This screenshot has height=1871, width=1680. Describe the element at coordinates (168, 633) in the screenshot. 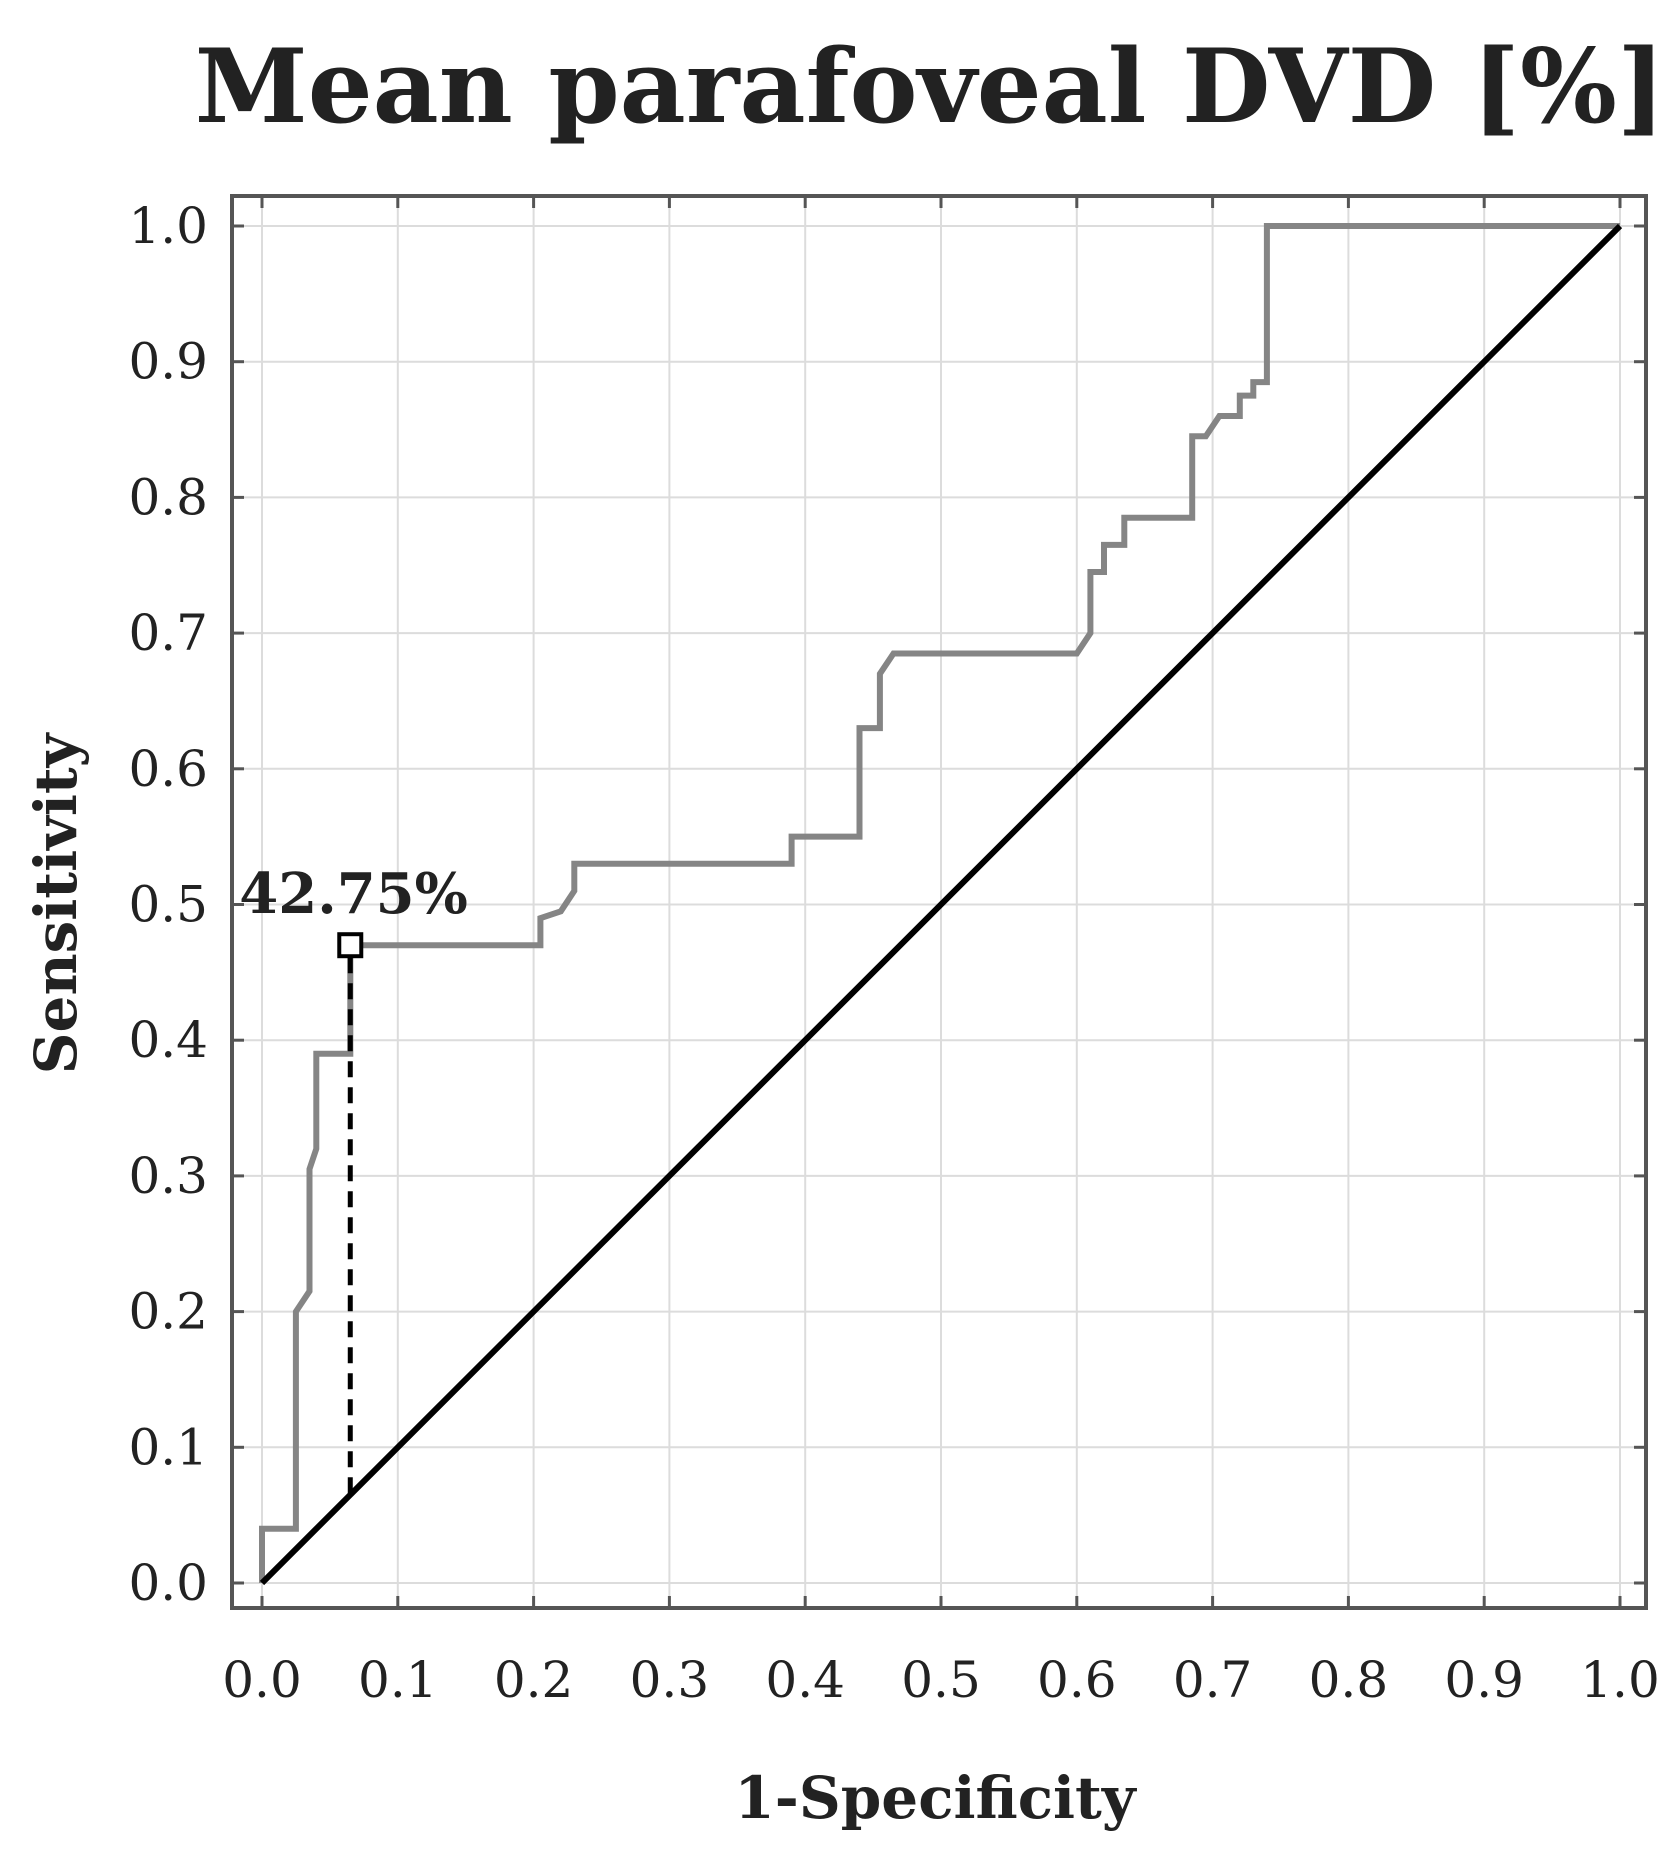

I see `y-tick-label: 0.7` at that location.